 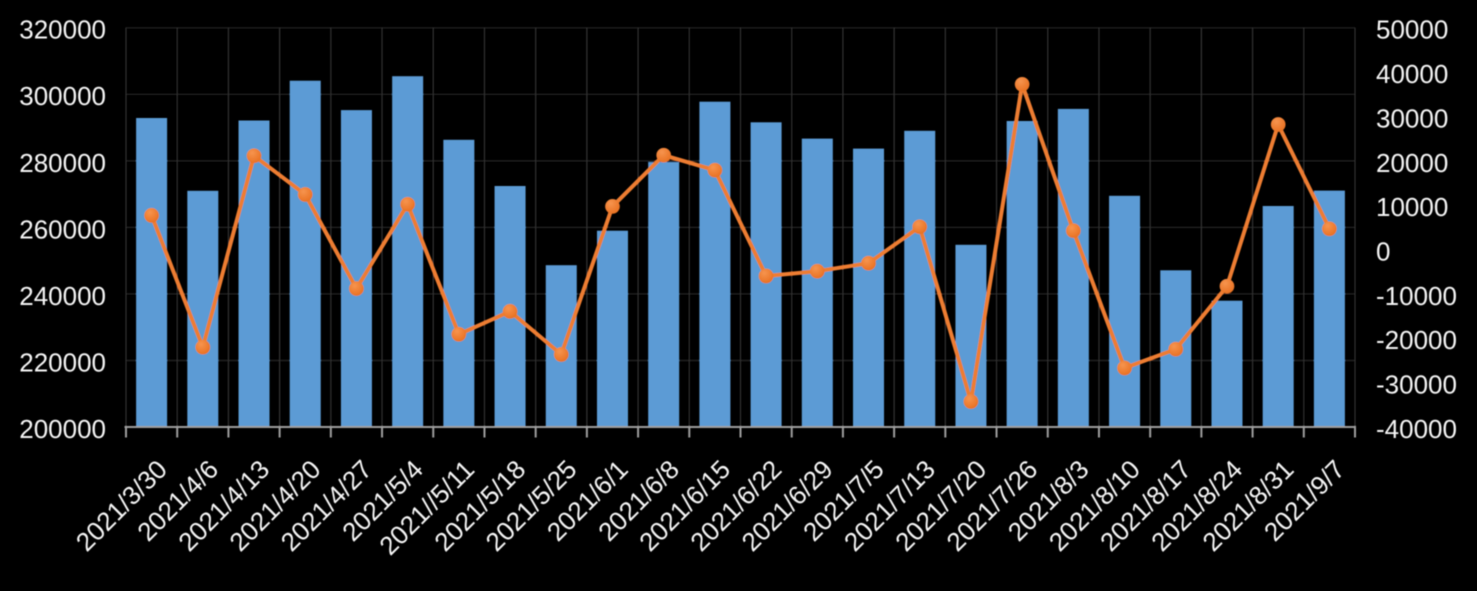 I want to click on svg-text: 300000, so click(x=62, y=96).